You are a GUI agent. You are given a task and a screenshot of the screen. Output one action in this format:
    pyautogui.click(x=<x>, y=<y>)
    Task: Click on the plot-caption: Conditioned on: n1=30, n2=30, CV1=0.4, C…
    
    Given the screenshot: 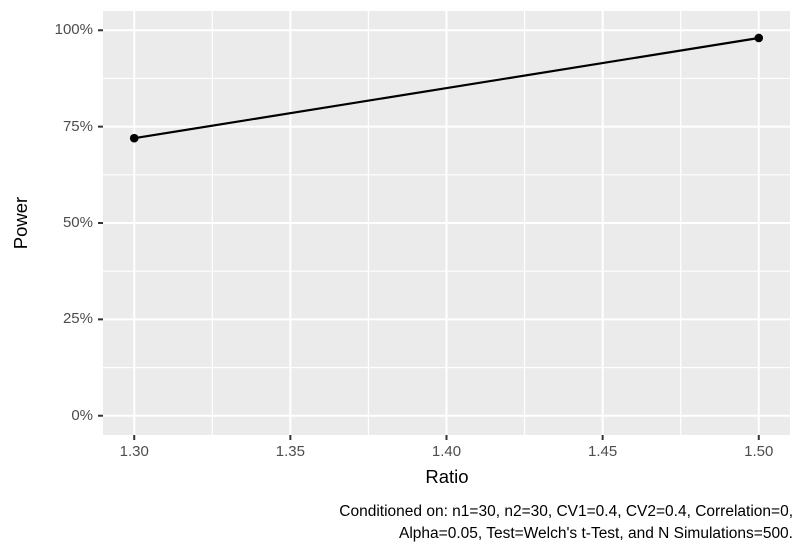 What is the action you would take?
    pyautogui.click(x=566, y=522)
    